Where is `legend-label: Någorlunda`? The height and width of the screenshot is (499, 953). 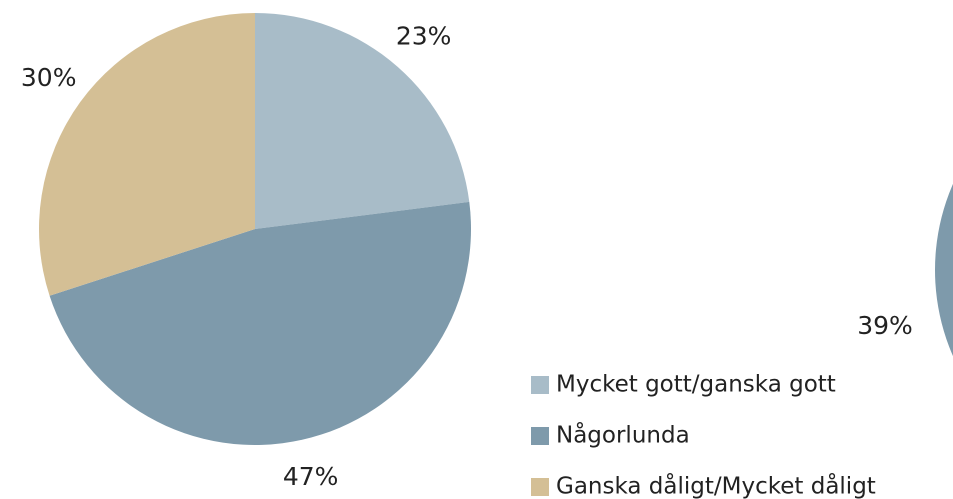 legend-label: Någorlunda is located at coordinates (623, 435).